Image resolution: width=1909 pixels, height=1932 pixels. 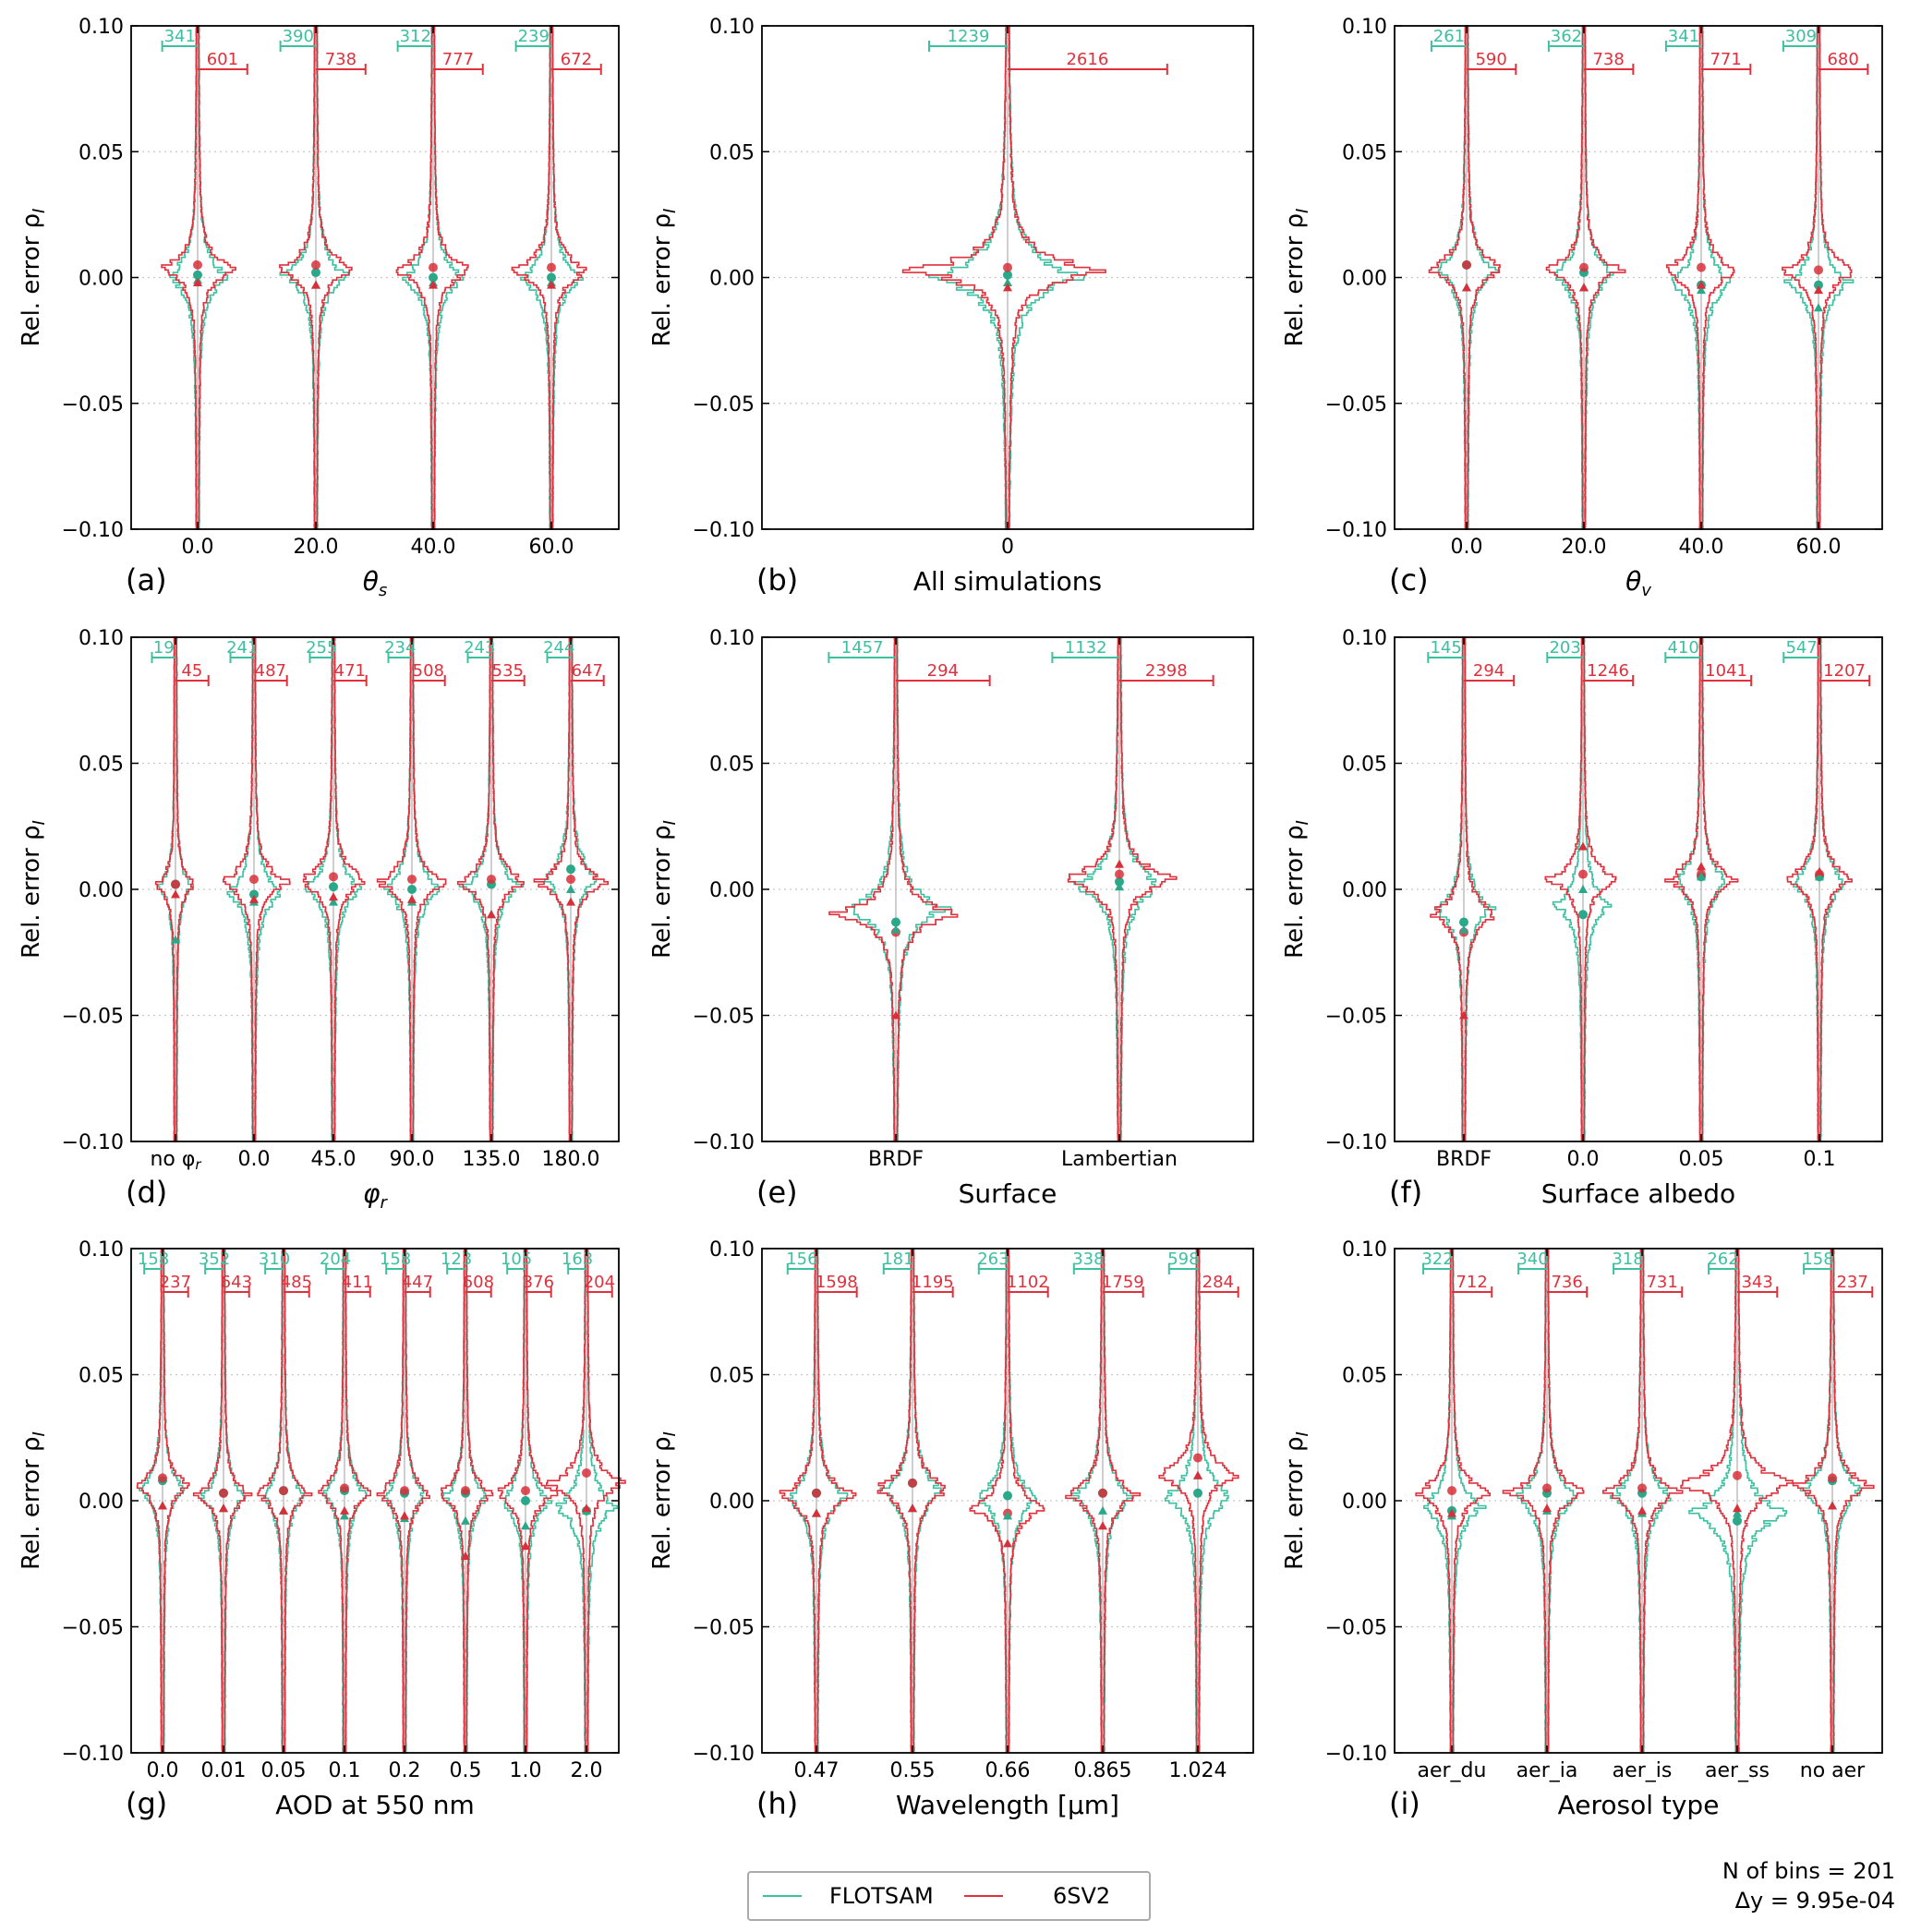 I want to click on legend-flotsam-label: FLOTSAM, so click(x=881, y=1896).